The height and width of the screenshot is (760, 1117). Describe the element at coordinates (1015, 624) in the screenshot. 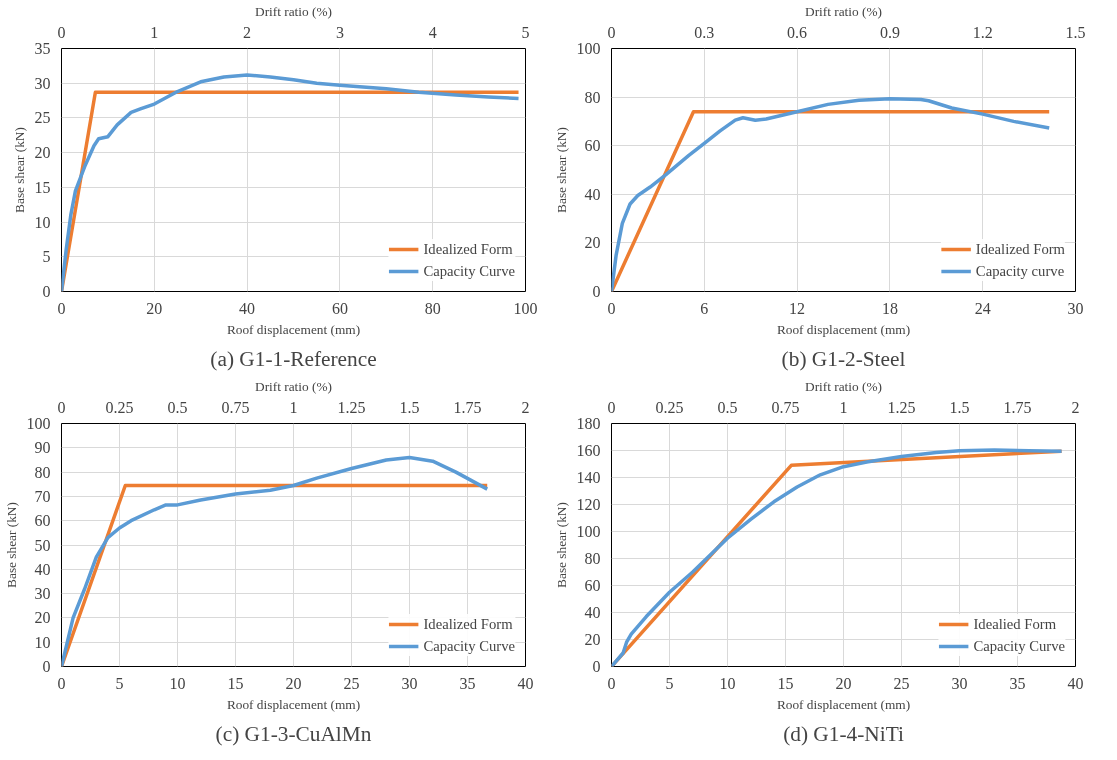

I see `legend-label: Idealied Form` at that location.